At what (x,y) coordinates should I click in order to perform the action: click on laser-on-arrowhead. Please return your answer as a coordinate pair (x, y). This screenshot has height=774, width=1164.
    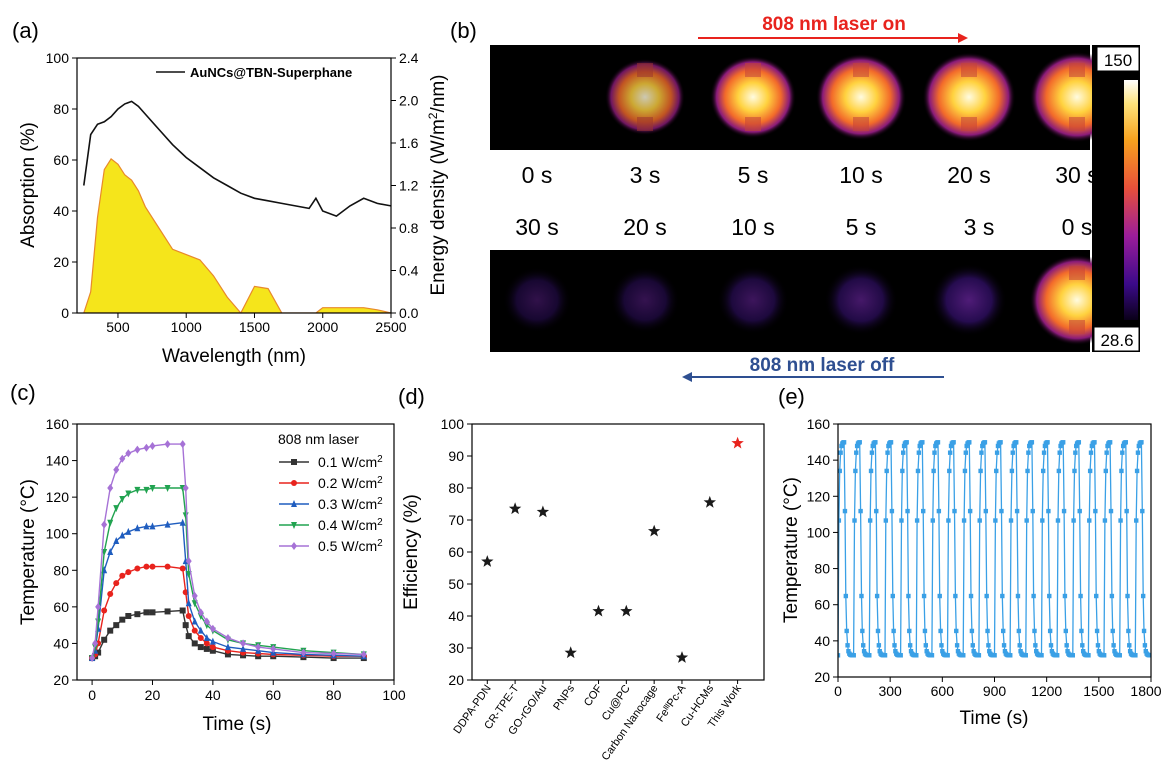
    Looking at the image, I should click on (963, 38).